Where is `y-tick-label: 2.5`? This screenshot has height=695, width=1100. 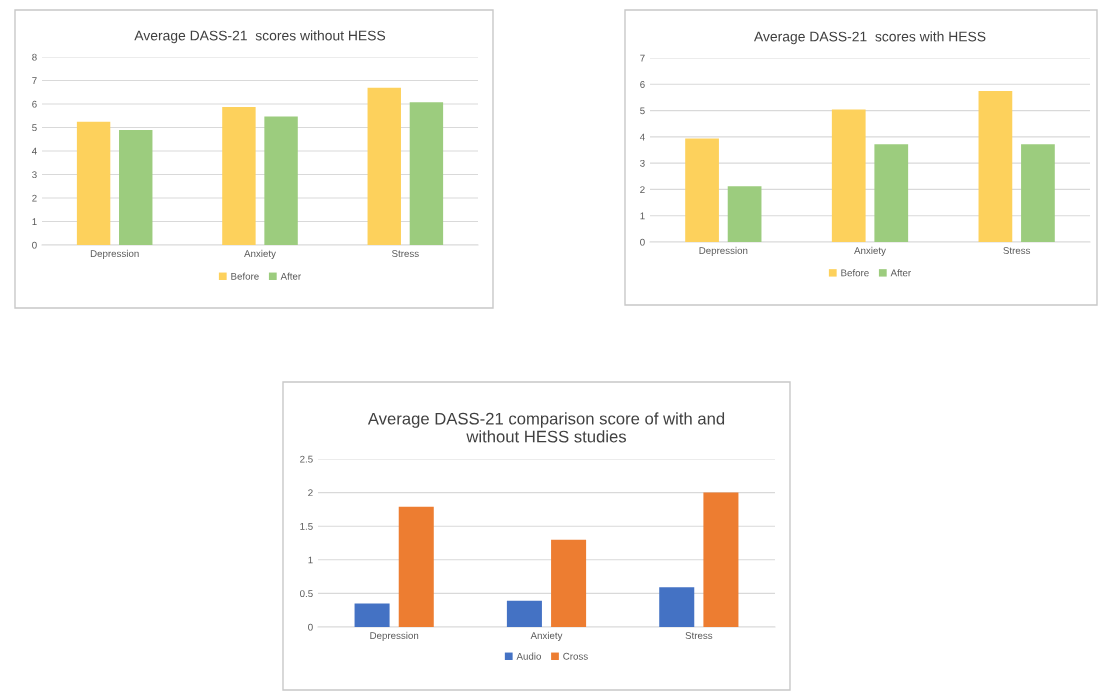
y-tick-label: 2.5 is located at coordinates (306, 459).